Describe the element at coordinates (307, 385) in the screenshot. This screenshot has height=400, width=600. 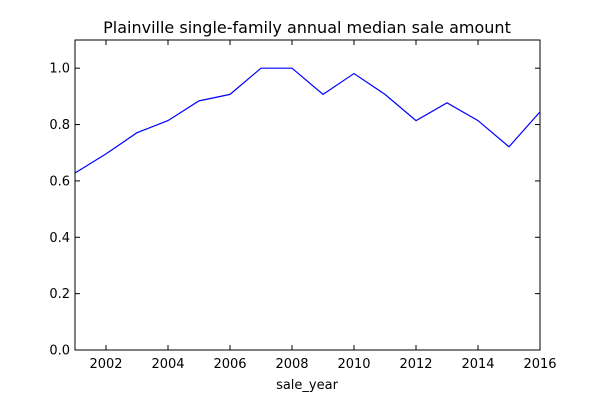
I see `x-axis-label: sale_year` at that location.